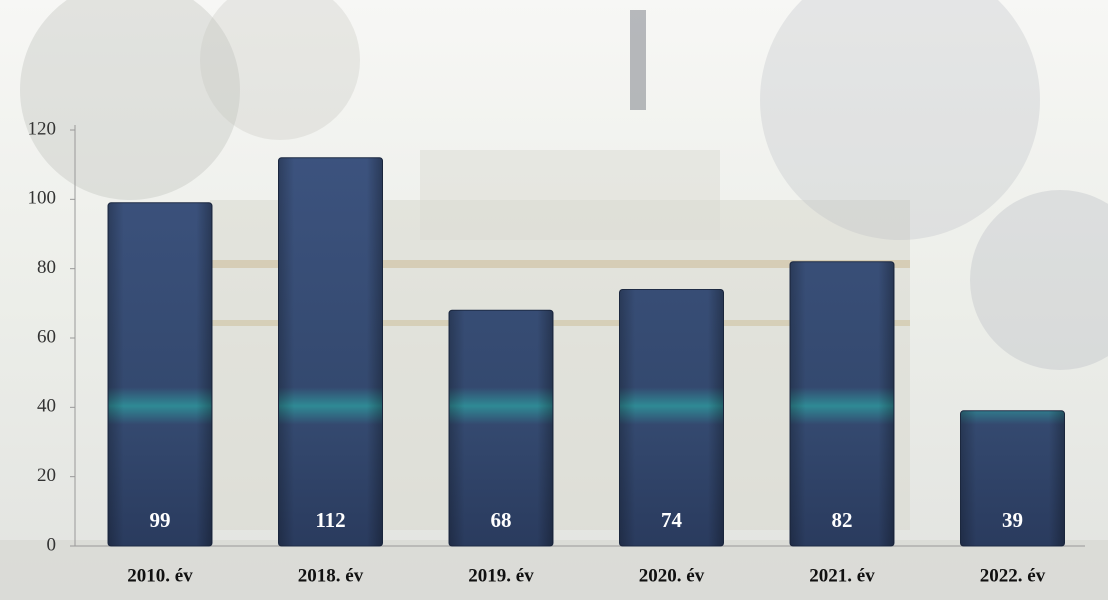  Describe the element at coordinates (160, 520) in the screenshot. I see `value-label: 99` at that location.